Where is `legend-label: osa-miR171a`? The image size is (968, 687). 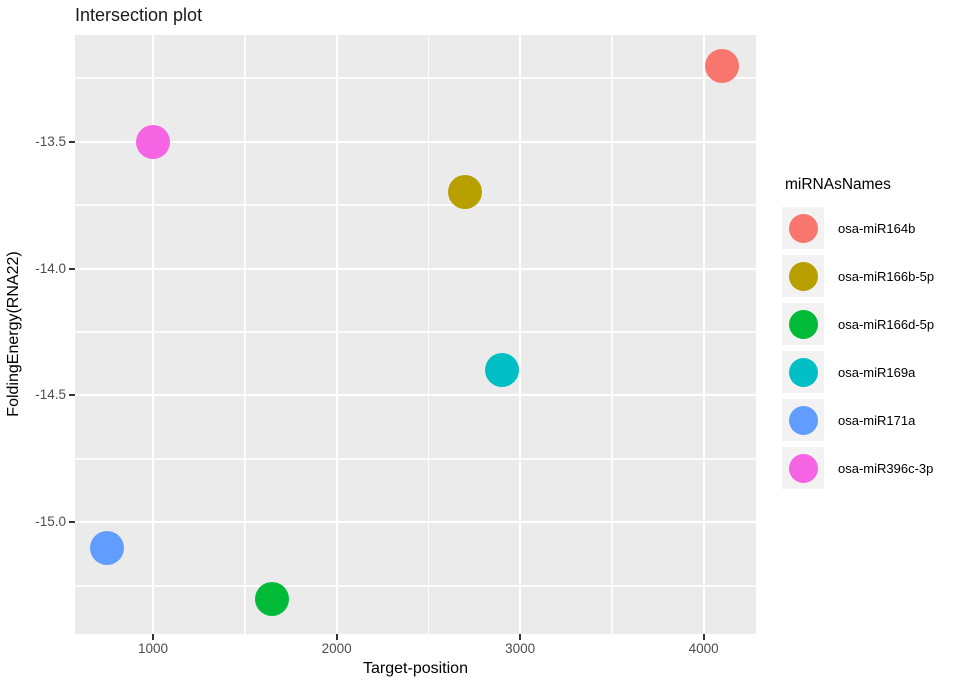 legend-label: osa-miR171a is located at coordinates (877, 420).